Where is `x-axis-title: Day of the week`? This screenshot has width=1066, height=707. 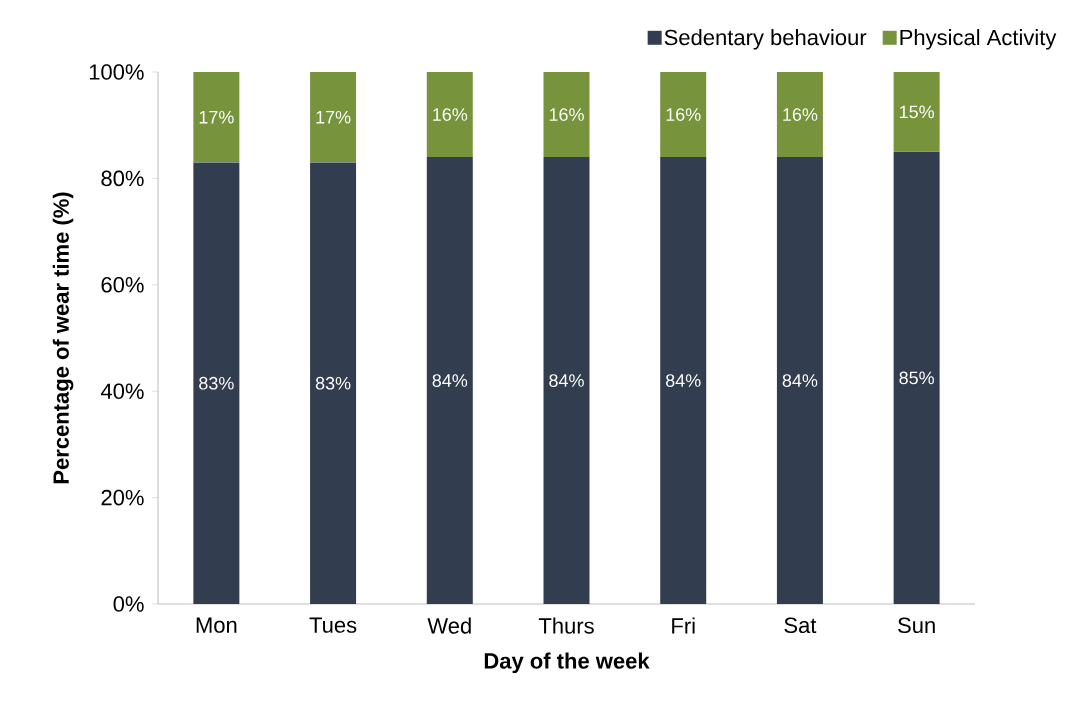
x-axis-title: Day of the week is located at coordinates (567, 663).